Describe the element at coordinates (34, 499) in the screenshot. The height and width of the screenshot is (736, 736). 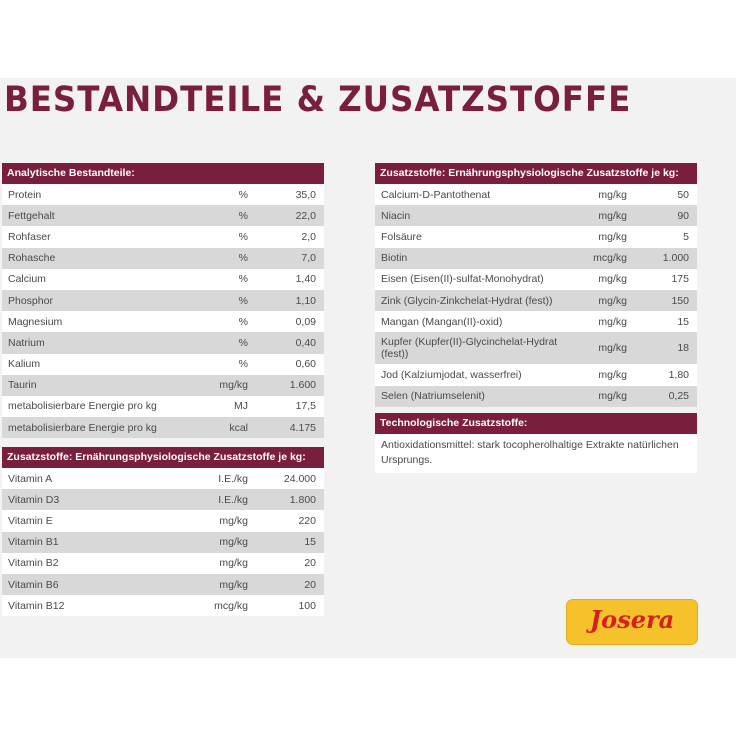
I see `row-name: Vitamin D3` at that location.